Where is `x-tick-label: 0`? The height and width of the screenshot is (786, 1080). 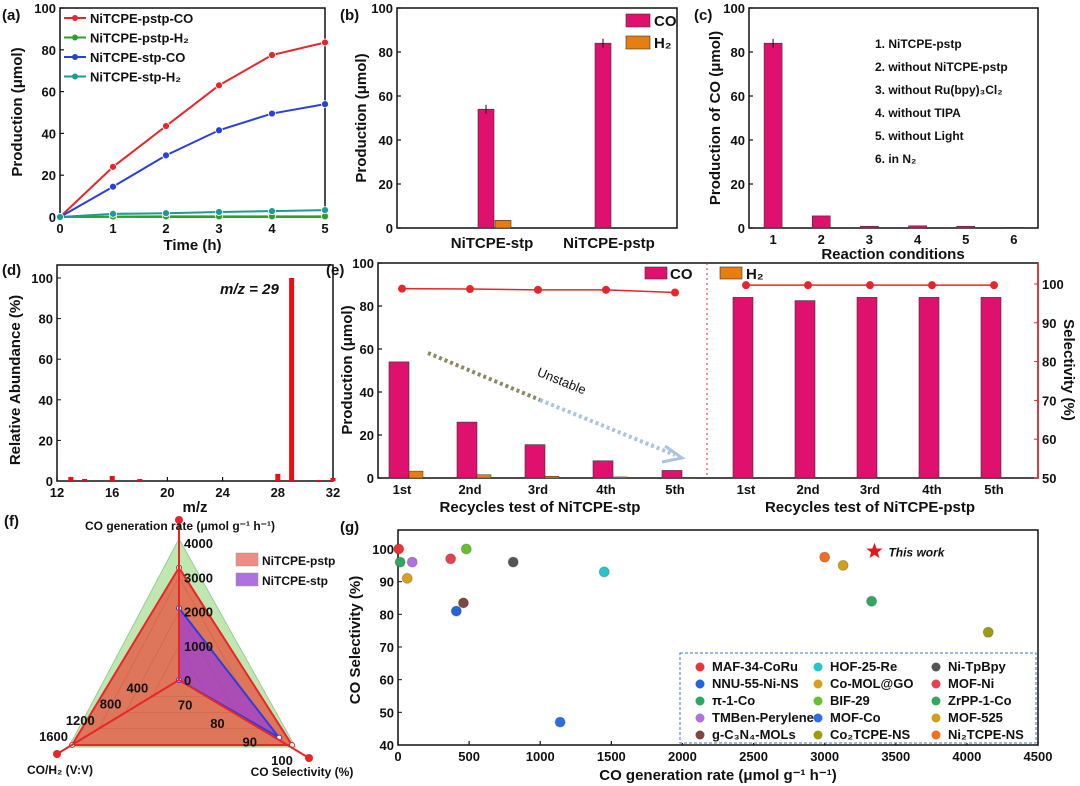
x-tick-label: 0 is located at coordinates (397, 756).